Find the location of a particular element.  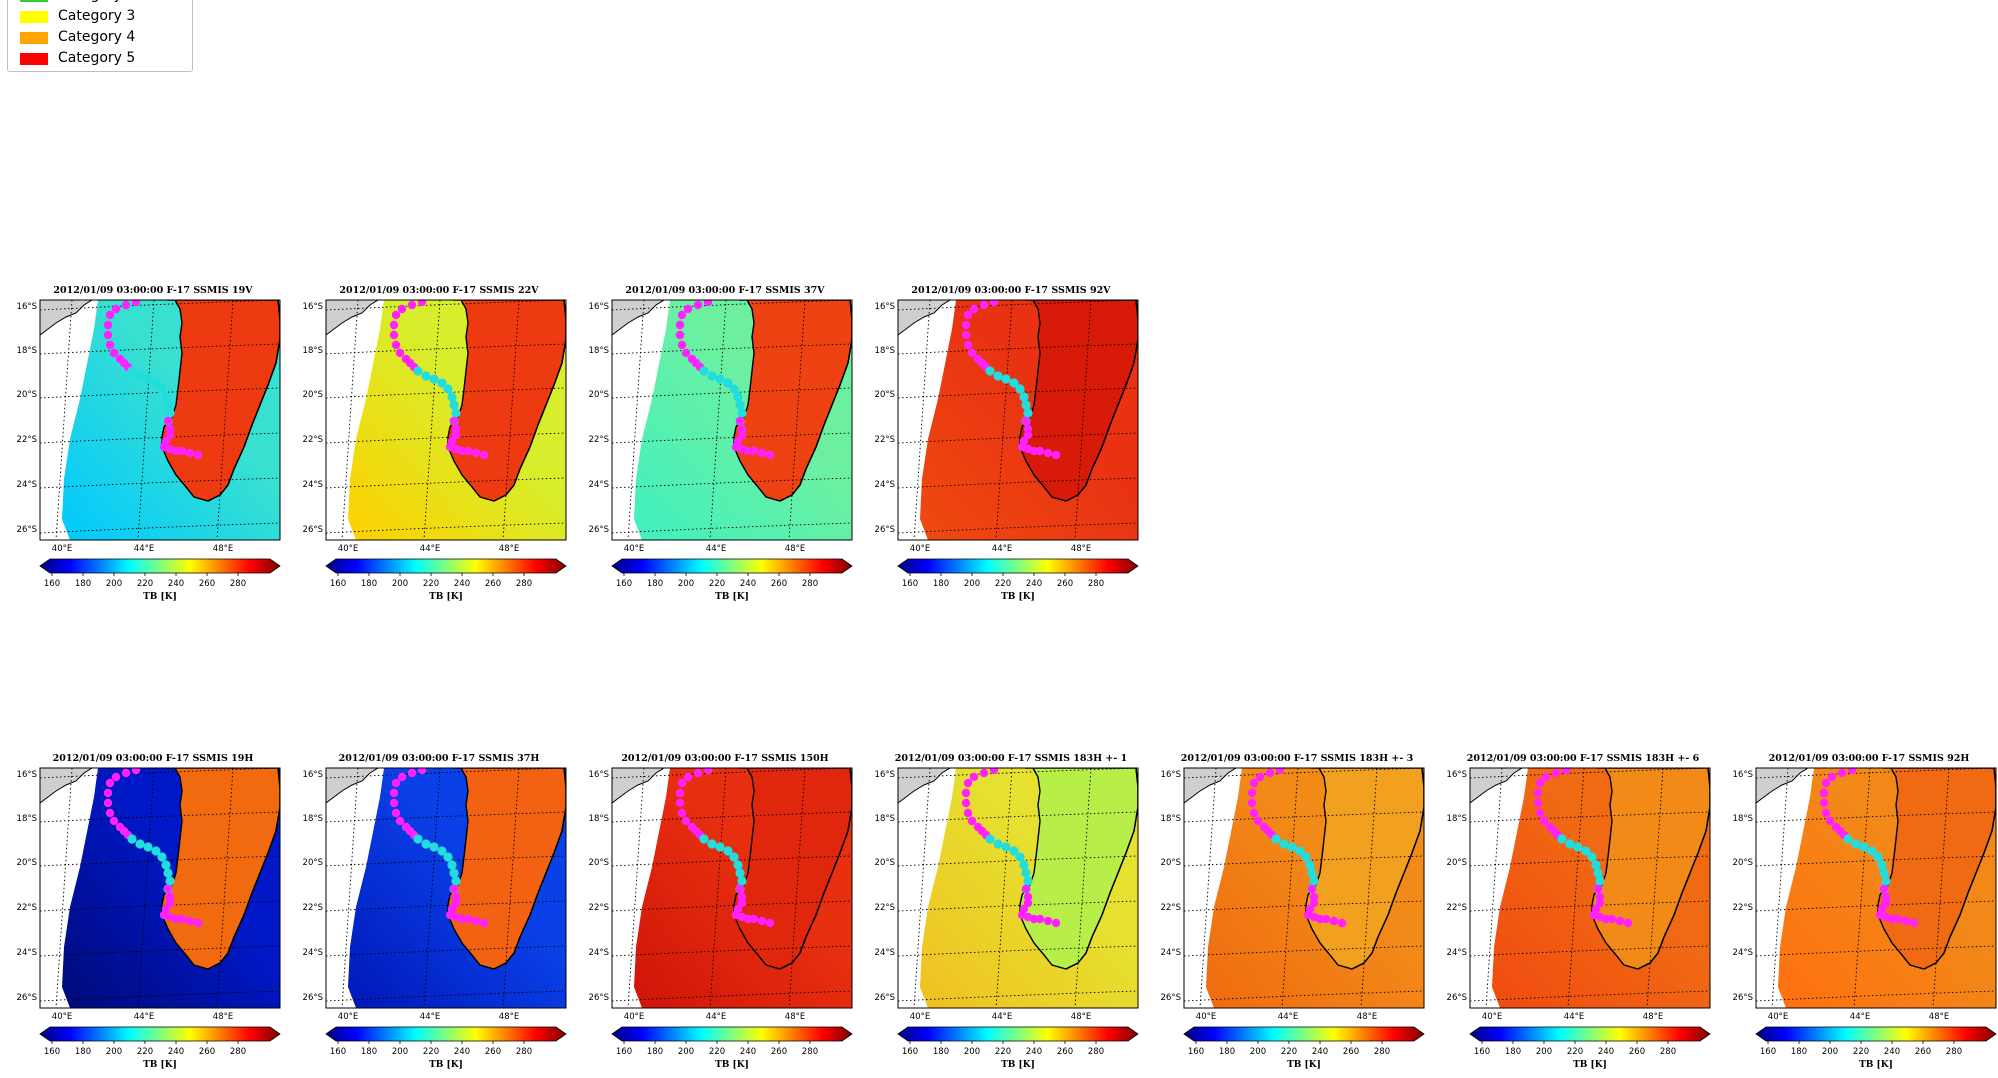

category-legend: Category 2 Category 3 Category 4 Category 5 is located at coordinates (100, 36).